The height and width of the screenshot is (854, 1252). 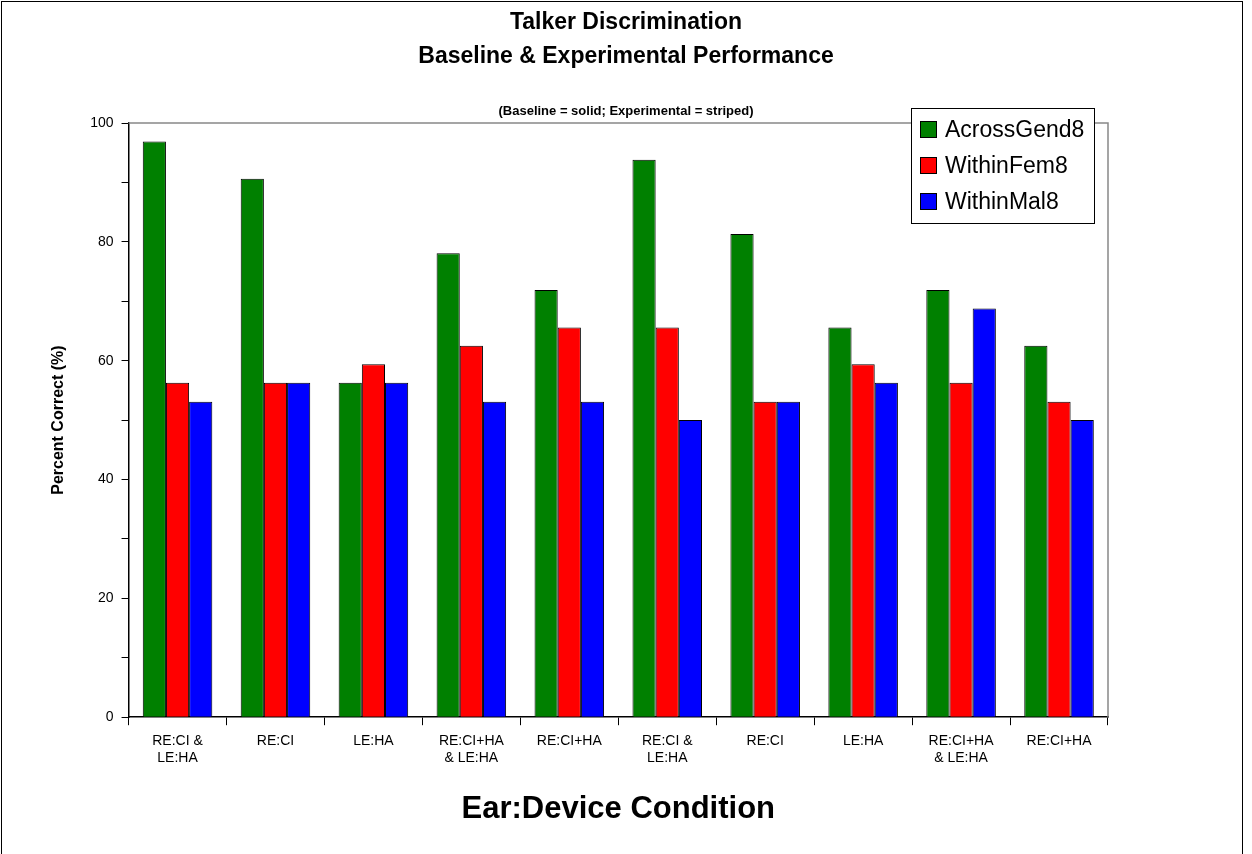 What do you see at coordinates (1015, 129) in the screenshot?
I see `legend-label: AcrossGend8` at bounding box center [1015, 129].